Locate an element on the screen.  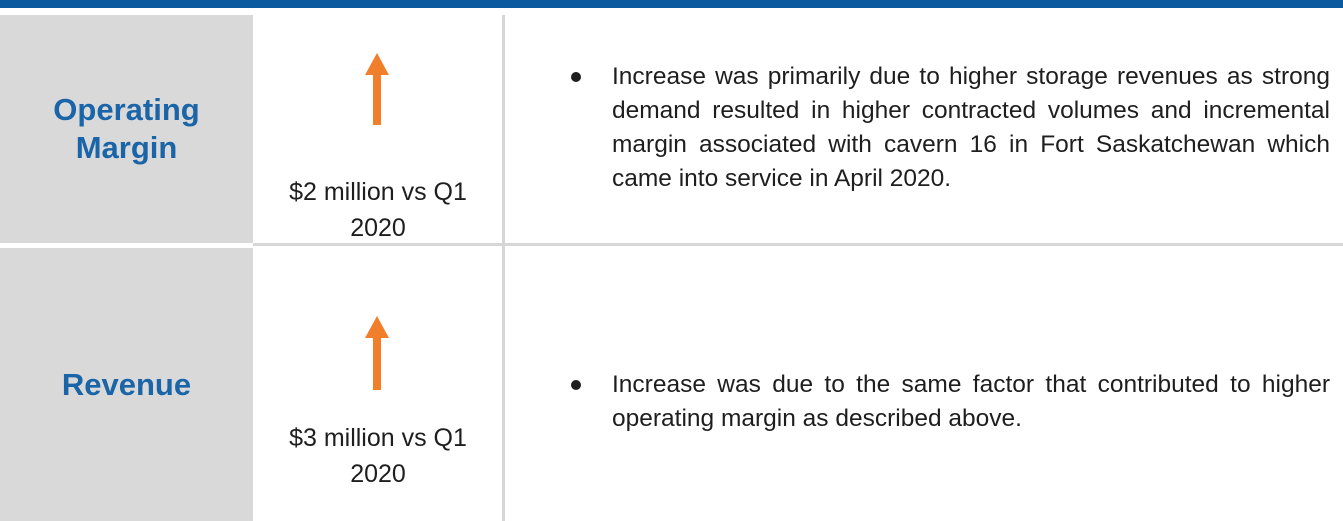
top-bar is located at coordinates (671, 4).